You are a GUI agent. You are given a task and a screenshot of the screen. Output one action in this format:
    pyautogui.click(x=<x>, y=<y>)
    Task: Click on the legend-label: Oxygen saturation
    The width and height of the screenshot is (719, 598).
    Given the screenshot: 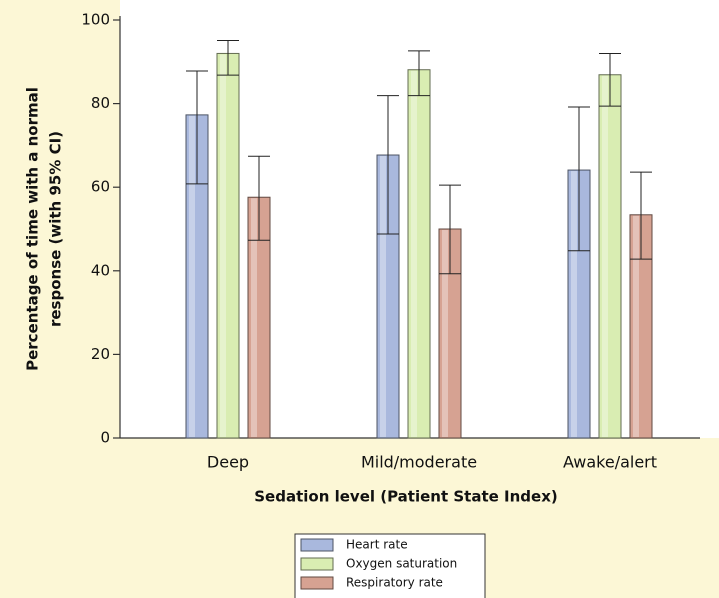 What is the action you would take?
    pyautogui.click(x=401, y=564)
    